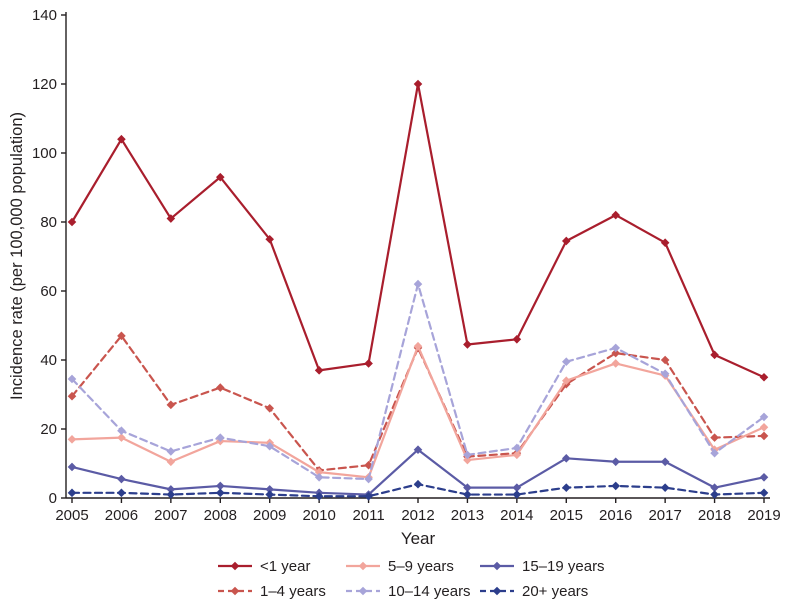 The height and width of the screenshot is (612, 792). What do you see at coordinates (400, 566) in the screenshot?
I see `legend-item: 5–9 years` at bounding box center [400, 566].